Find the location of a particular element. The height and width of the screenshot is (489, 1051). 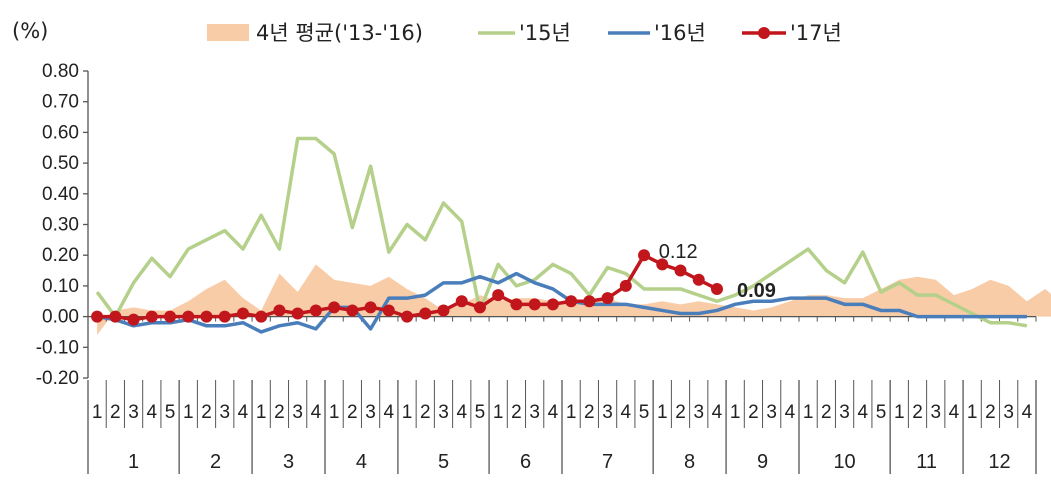

x-month-label: 9 is located at coordinates (762, 462).